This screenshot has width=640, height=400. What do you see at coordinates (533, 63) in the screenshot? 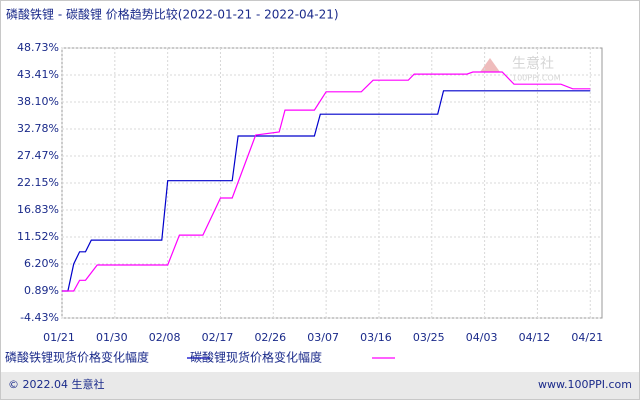
I see `watermark-text: 生意社` at bounding box center [533, 63].